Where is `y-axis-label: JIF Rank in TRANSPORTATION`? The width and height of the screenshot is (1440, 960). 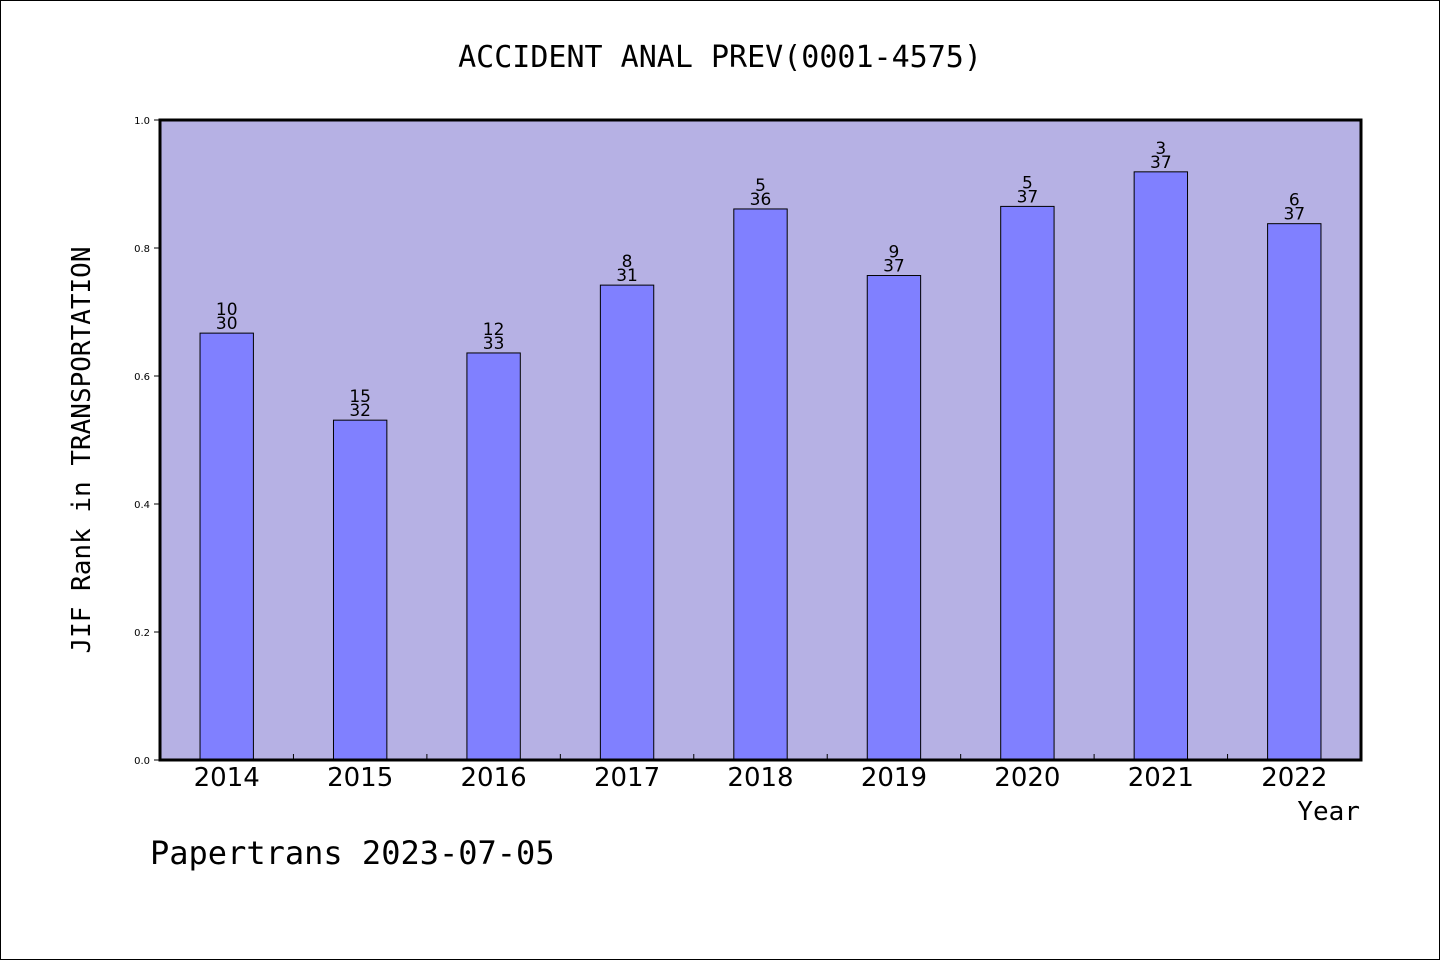
y-axis-label: JIF Rank in TRANSPORTATION is located at coordinates (82, 450).